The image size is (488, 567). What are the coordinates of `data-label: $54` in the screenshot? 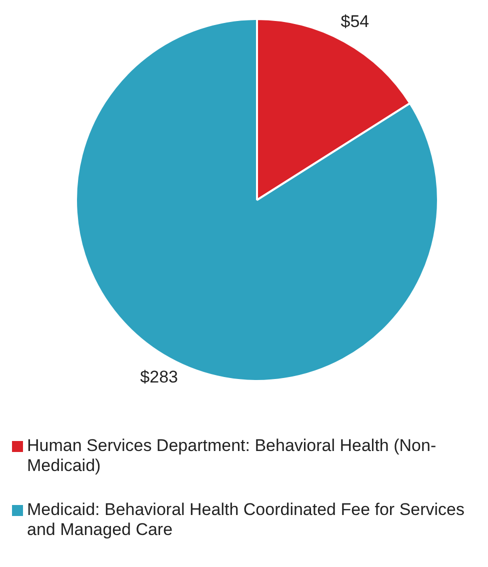 It's located at (355, 21).